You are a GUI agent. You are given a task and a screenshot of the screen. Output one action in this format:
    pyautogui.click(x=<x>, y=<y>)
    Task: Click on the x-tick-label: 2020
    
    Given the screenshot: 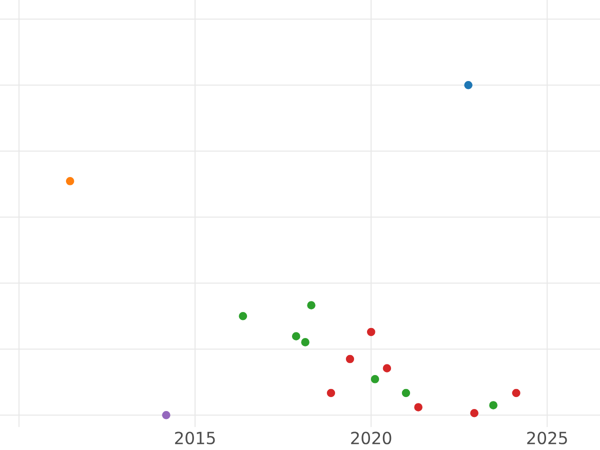 What is the action you would take?
    pyautogui.click(x=371, y=438)
    